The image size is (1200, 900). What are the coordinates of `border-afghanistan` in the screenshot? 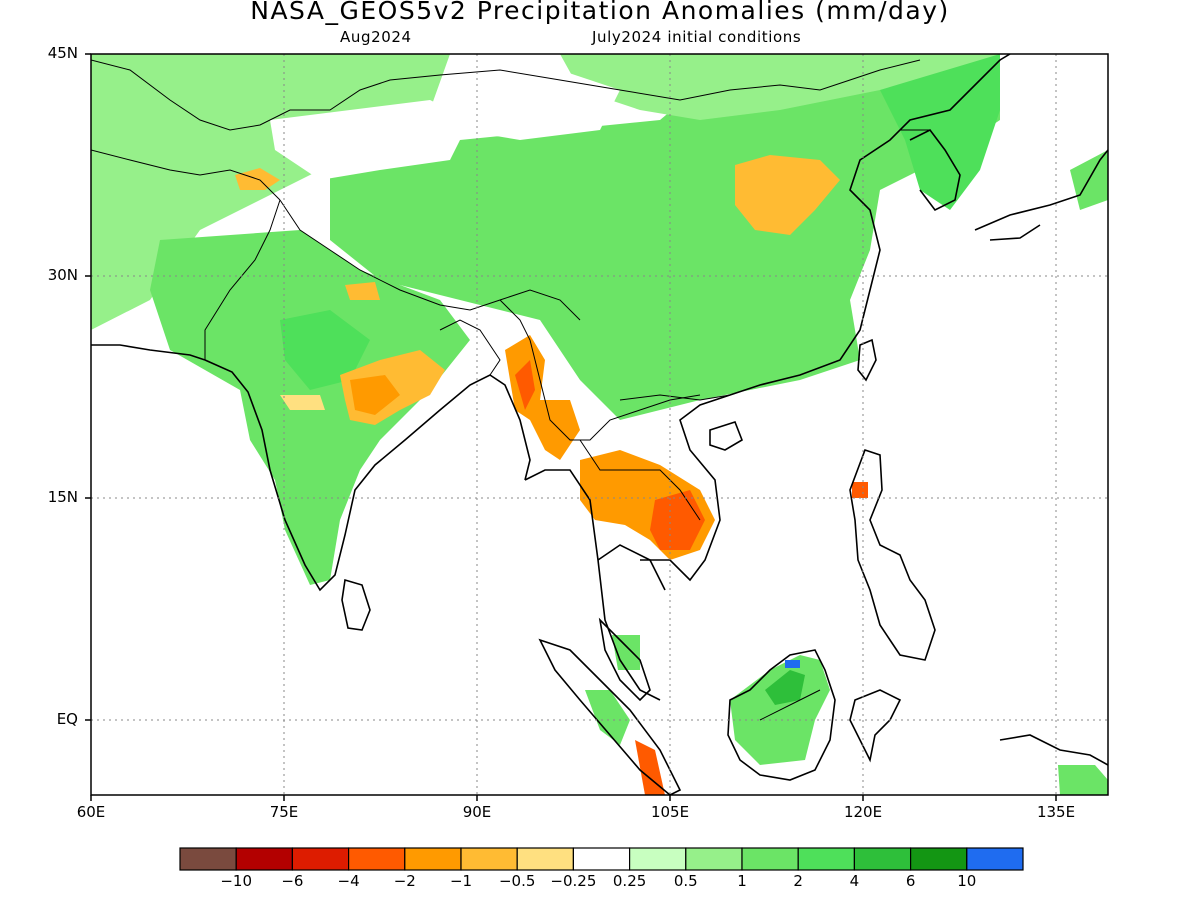 It's located at (186, 175).